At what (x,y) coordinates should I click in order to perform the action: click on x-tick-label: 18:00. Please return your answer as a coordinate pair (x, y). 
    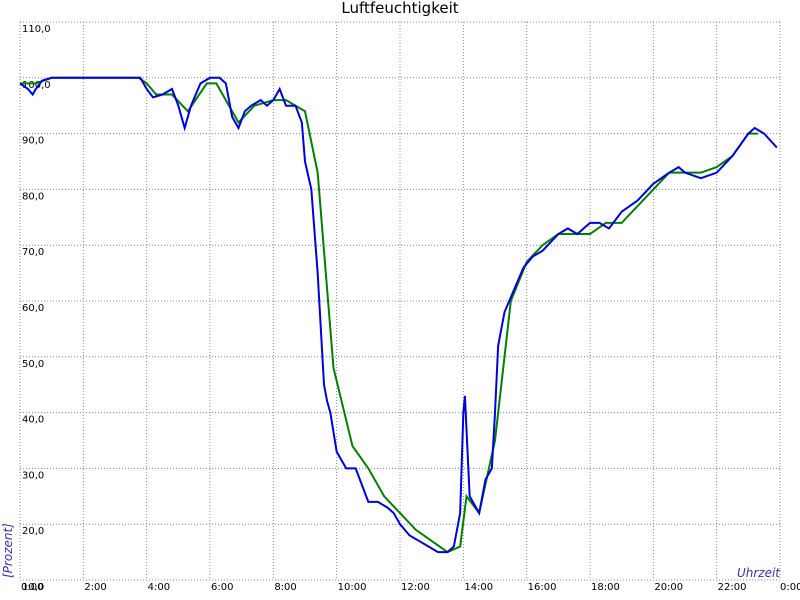
    Looking at the image, I should click on (605, 587).